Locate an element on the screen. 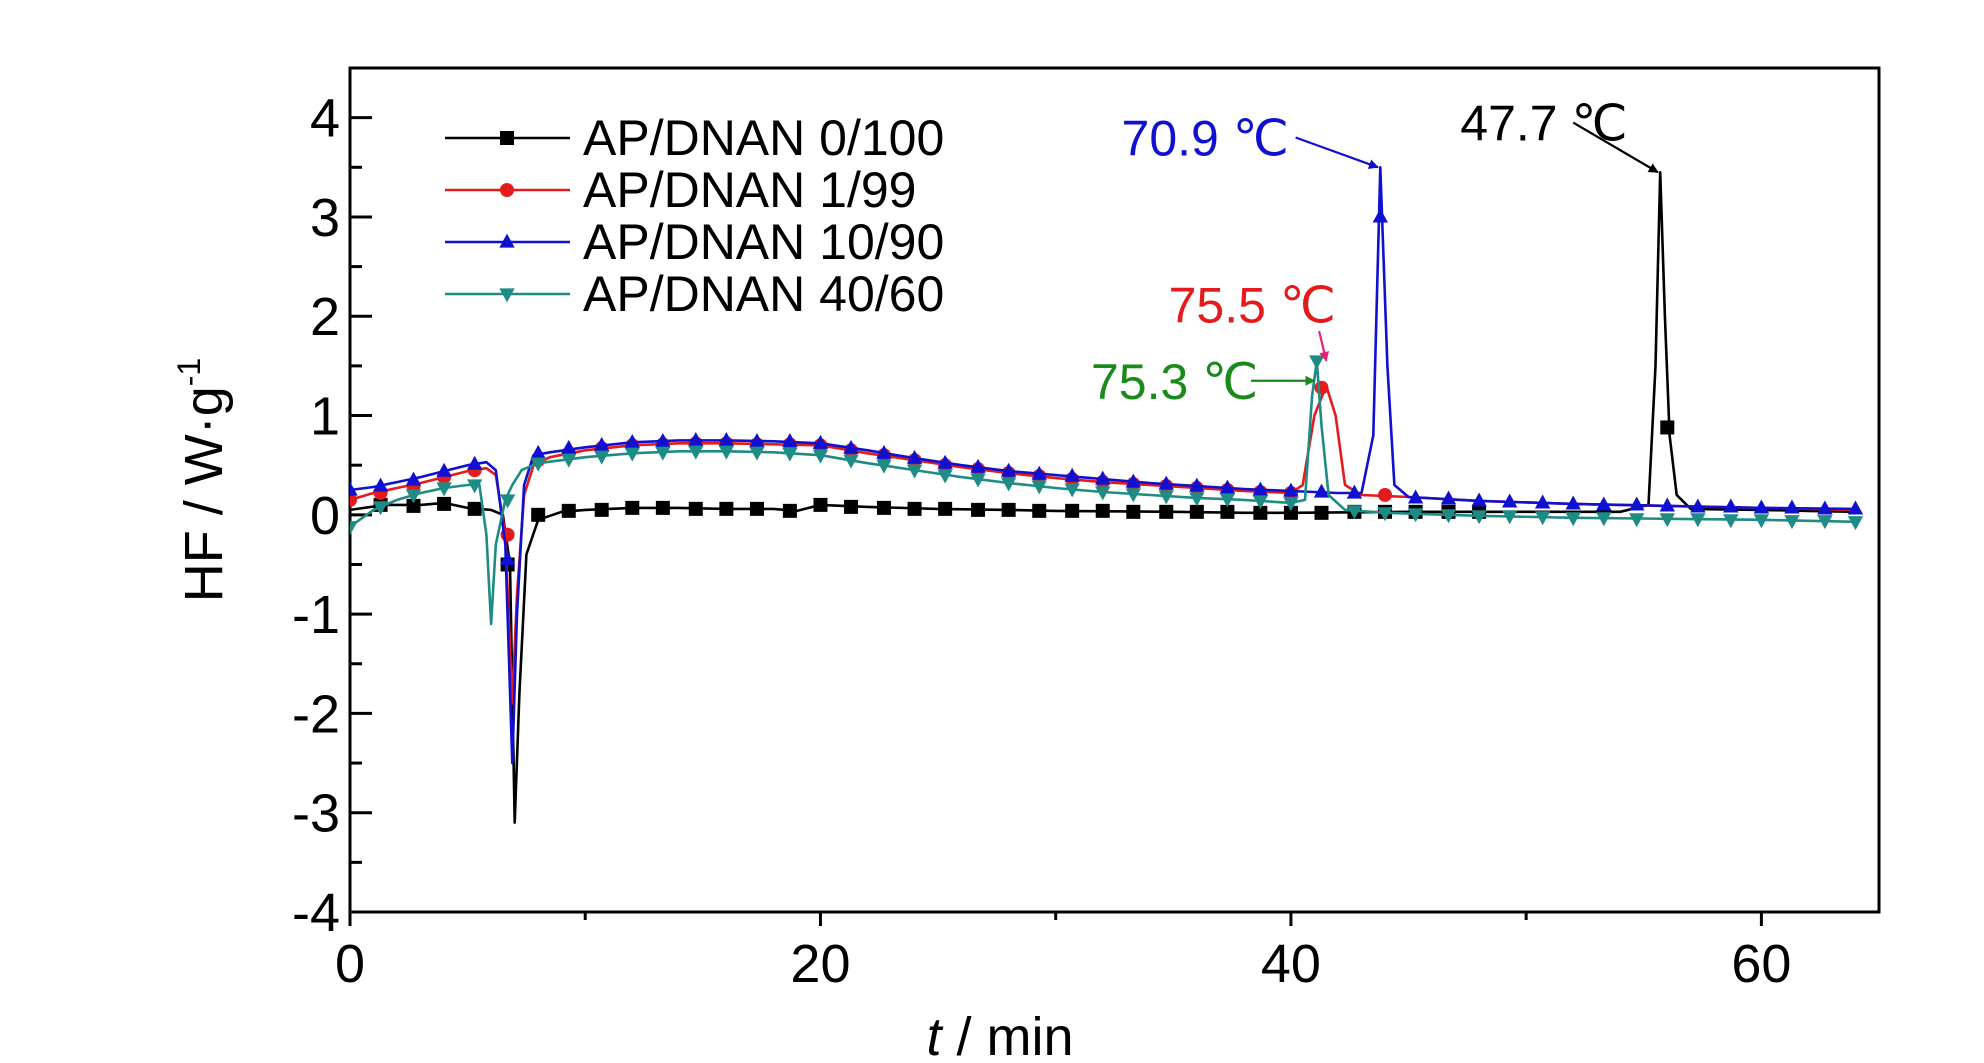 This screenshot has height=1063, width=1984. y-tick-label: -4 is located at coordinates (316, 913).